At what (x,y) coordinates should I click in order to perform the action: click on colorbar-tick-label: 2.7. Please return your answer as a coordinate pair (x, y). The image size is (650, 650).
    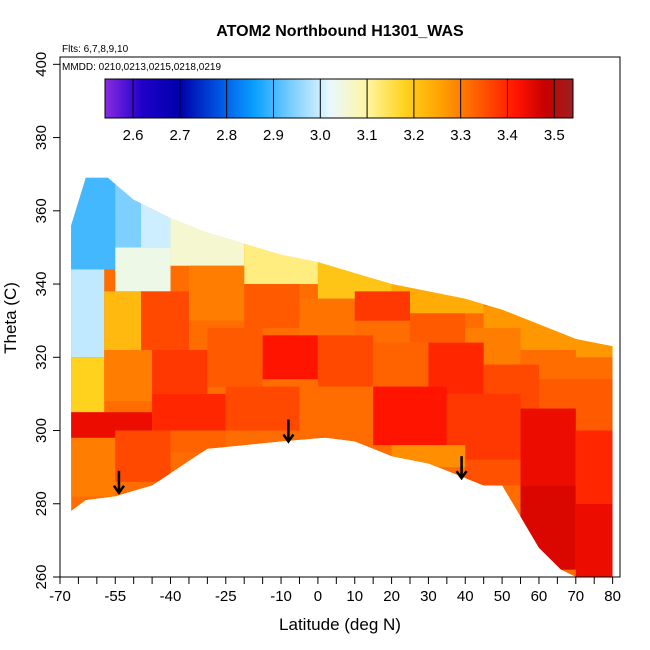
    Looking at the image, I should click on (179, 135).